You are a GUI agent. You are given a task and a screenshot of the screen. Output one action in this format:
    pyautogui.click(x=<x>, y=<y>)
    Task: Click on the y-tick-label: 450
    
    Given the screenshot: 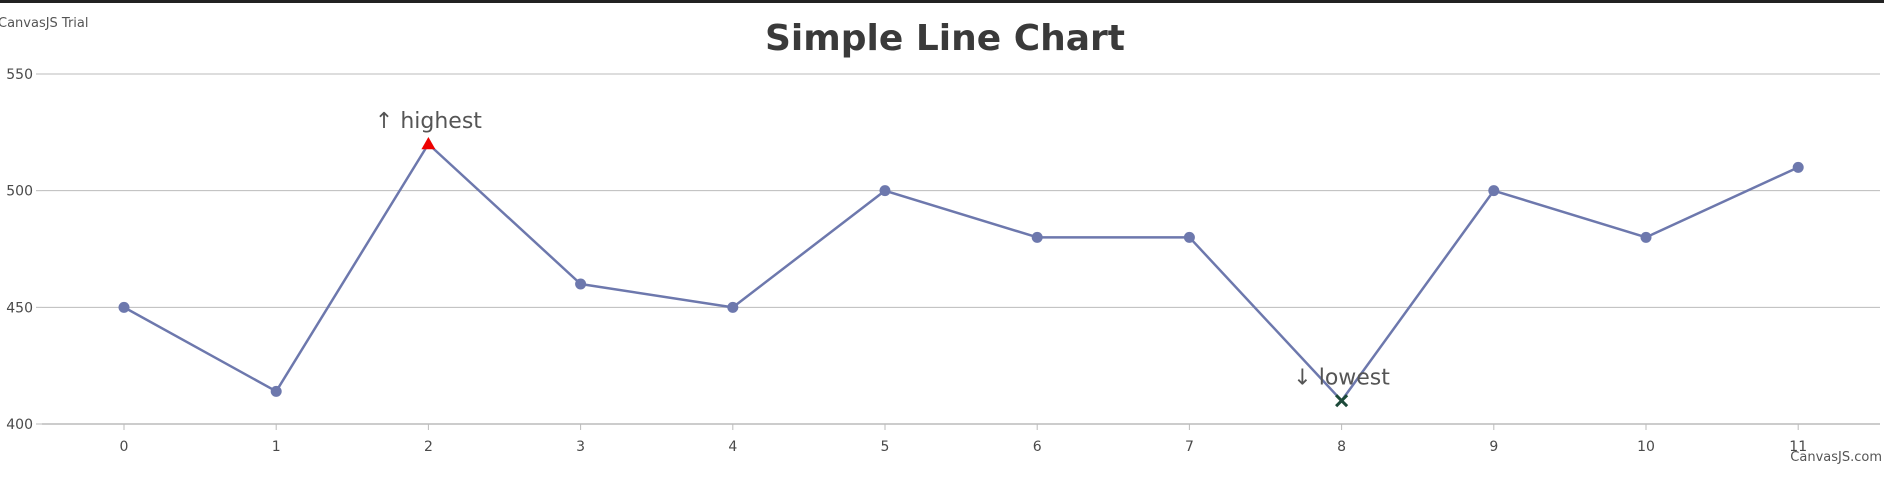 What is the action you would take?
    pyautogui.click(x=19, y=308)
    